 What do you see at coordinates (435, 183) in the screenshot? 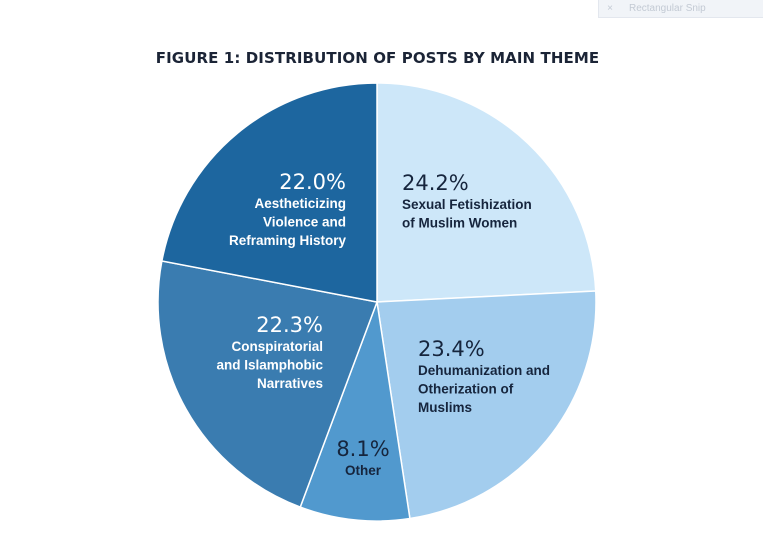
I see `slice-percent-sexual-fetishization: 24.2%` at bounding box center [435, 183].